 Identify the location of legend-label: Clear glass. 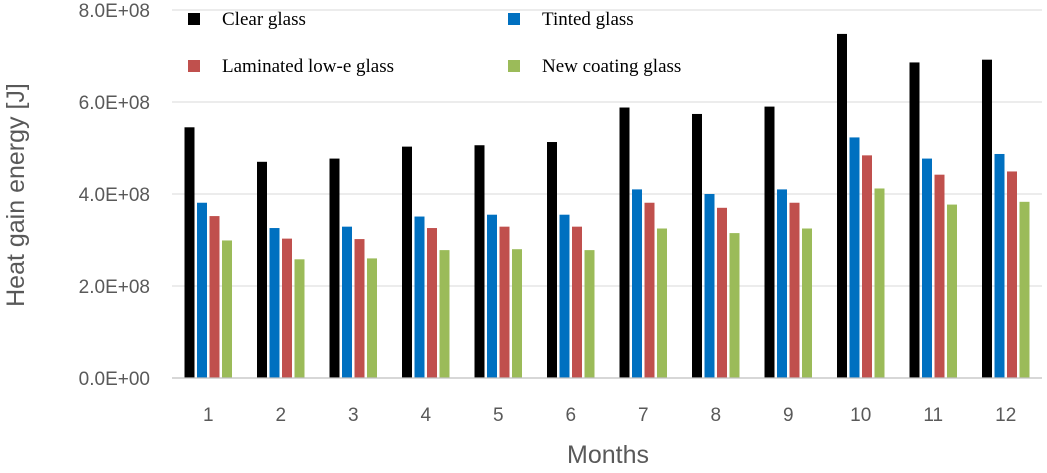
(264, 19).